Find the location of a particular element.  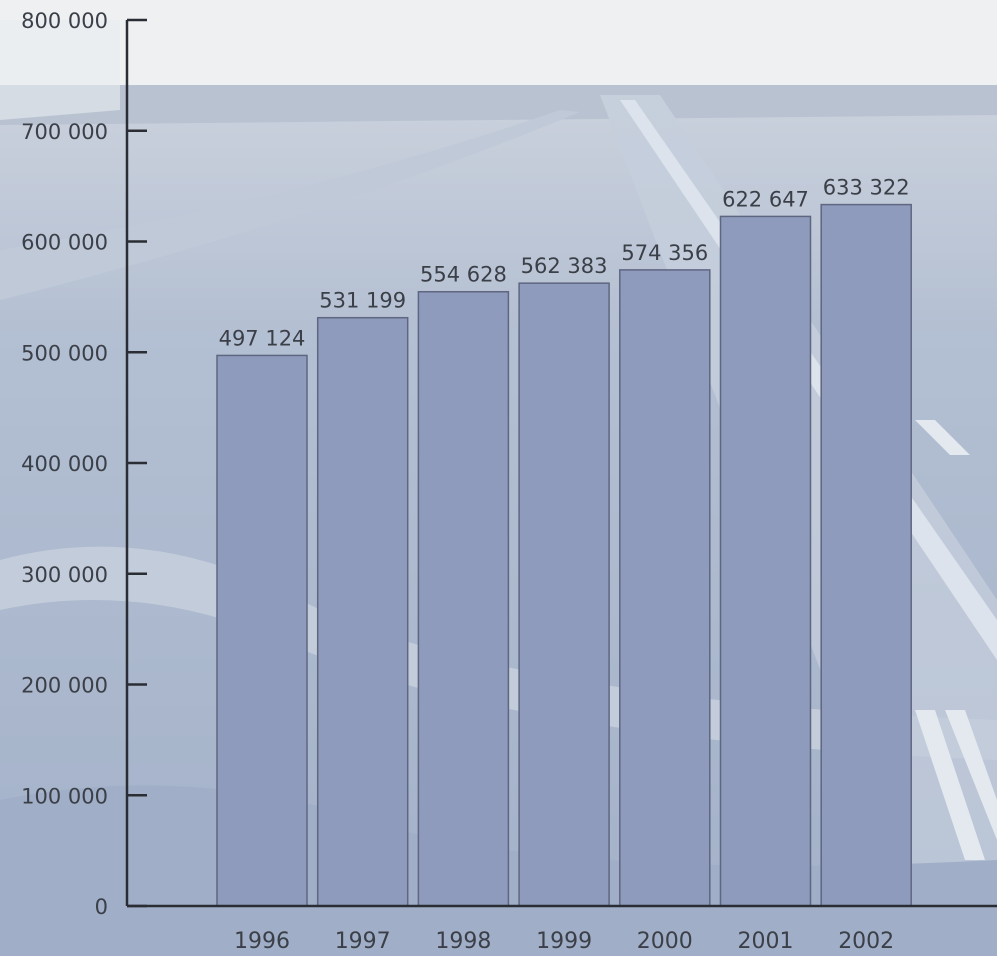

x-tick-label-1999: 1999 is located at coordinates (564, 941).